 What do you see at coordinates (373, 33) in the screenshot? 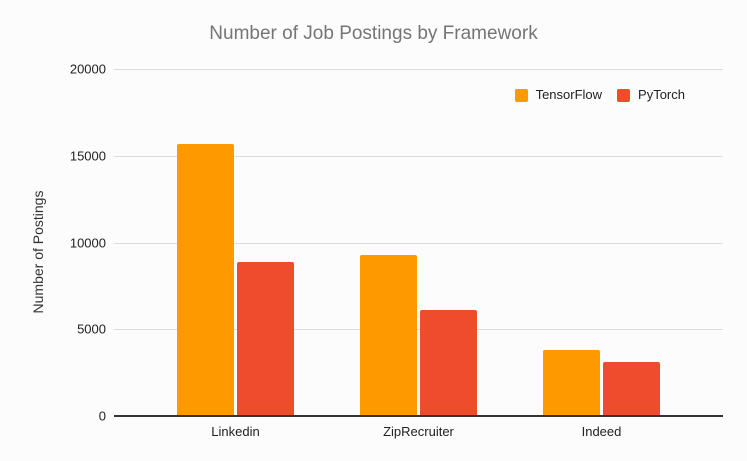
I see `chart-title: Number of Job Postings by Framework` at bounding box center [373, 33].